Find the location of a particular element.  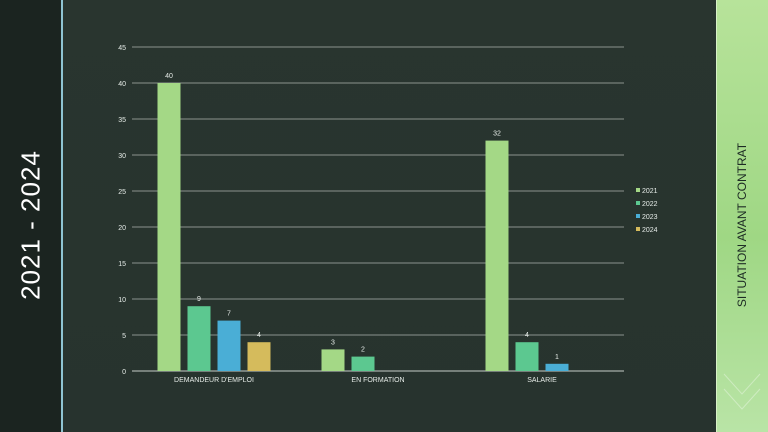

data-label: 40 is located at coordinates (169, 76).